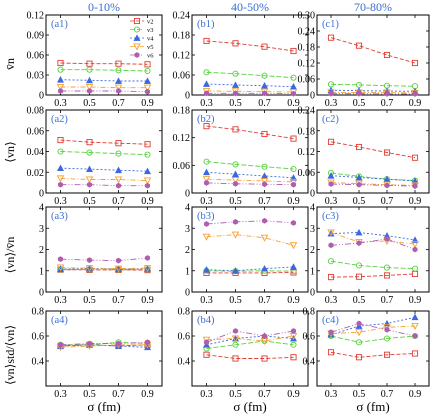 This screenshot has height=416, width=434. I want to click on ylabel-row4: ⟨vn⟩std/⟨vn⟩, so click(10, 355).